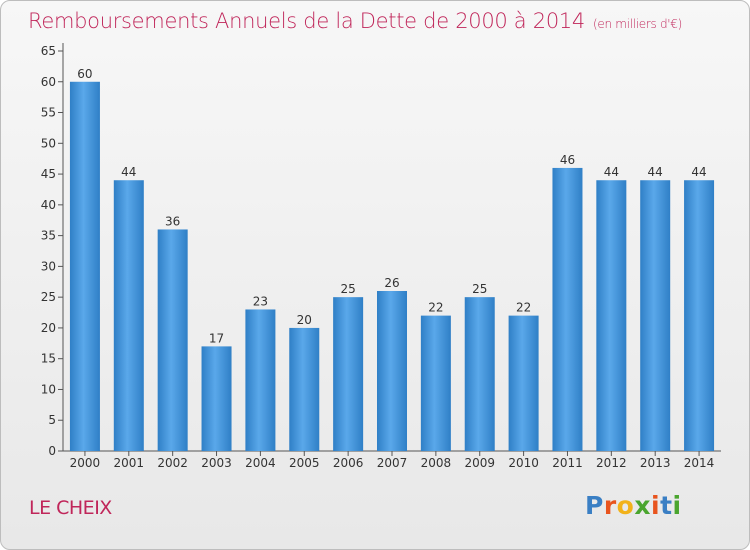 This screenshot has height=550, width=750. What do you see at coordinates (567, 463) in the screenshot?
I see `x-tick-label: 2011` at bounding box center [567, 463].